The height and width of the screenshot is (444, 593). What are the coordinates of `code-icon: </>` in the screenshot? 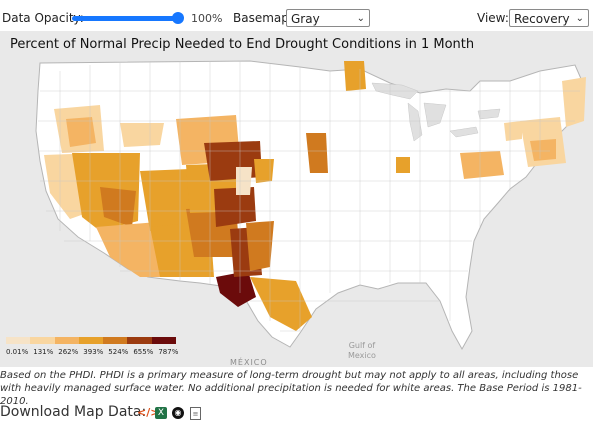 It's located at (148, 412).